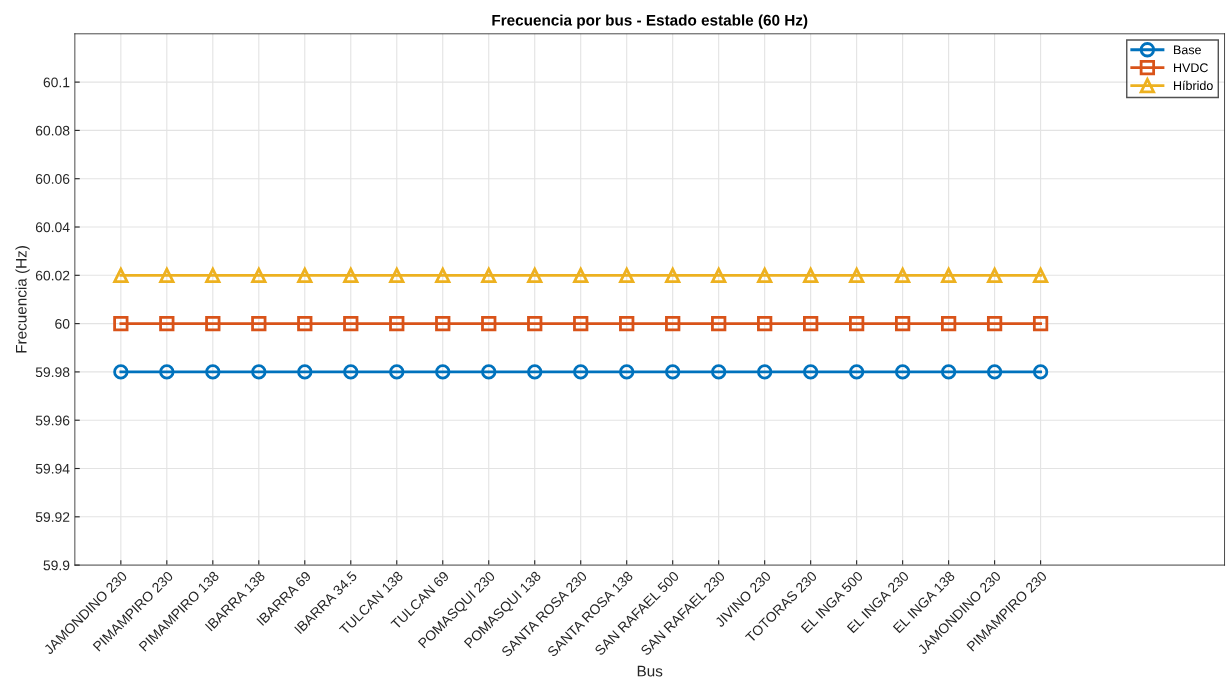 The height and width of the screenshot is (690, 1227). Describe the element at coordinates (56, 82) in the screenshot. I see `y-tick-label: 60.1` at that location.